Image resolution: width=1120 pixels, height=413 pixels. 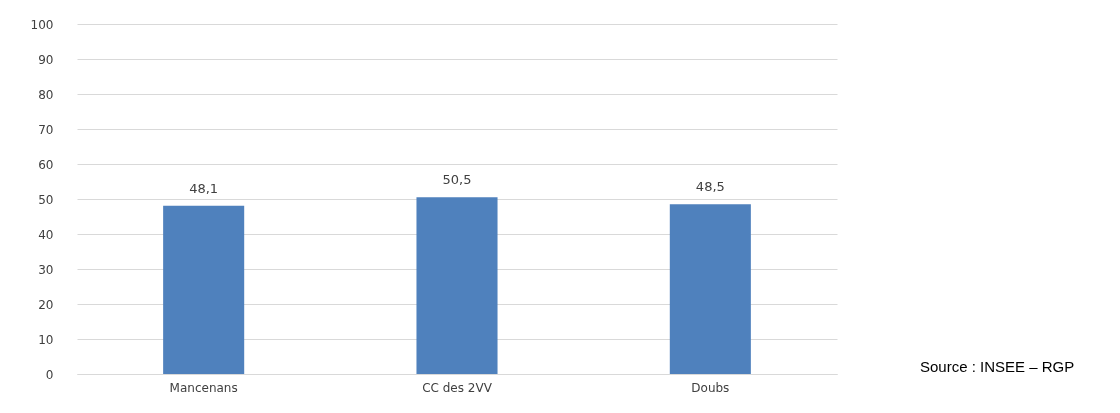 I want to click on x-tick-label: CC des 2VV, so click(x=457, y=387).